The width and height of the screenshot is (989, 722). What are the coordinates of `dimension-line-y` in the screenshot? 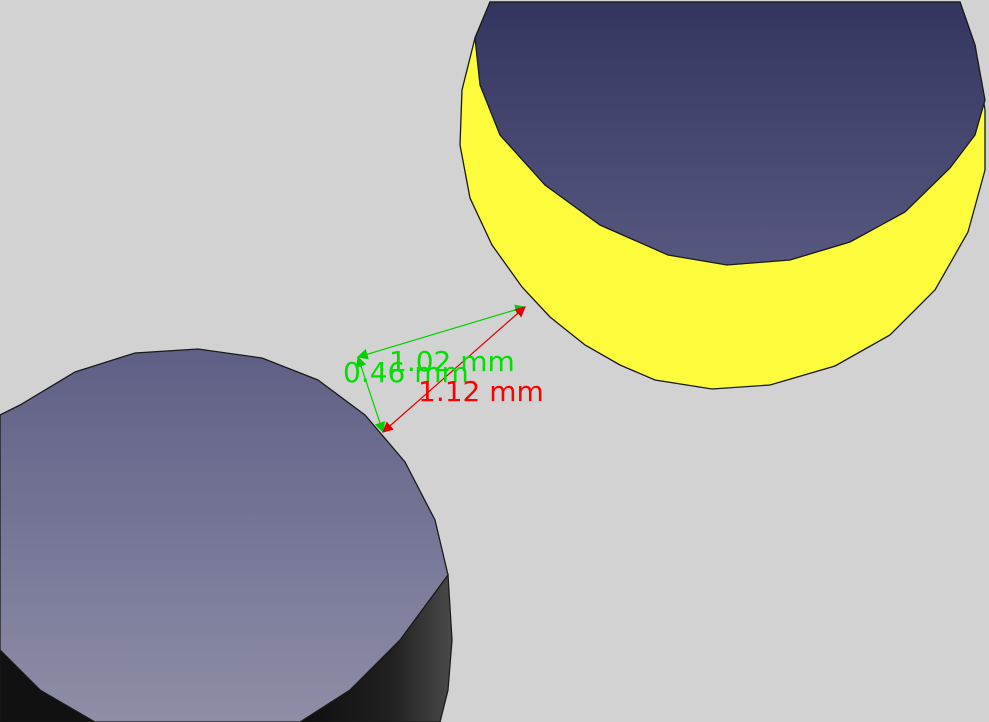 It's located at (370, 394).